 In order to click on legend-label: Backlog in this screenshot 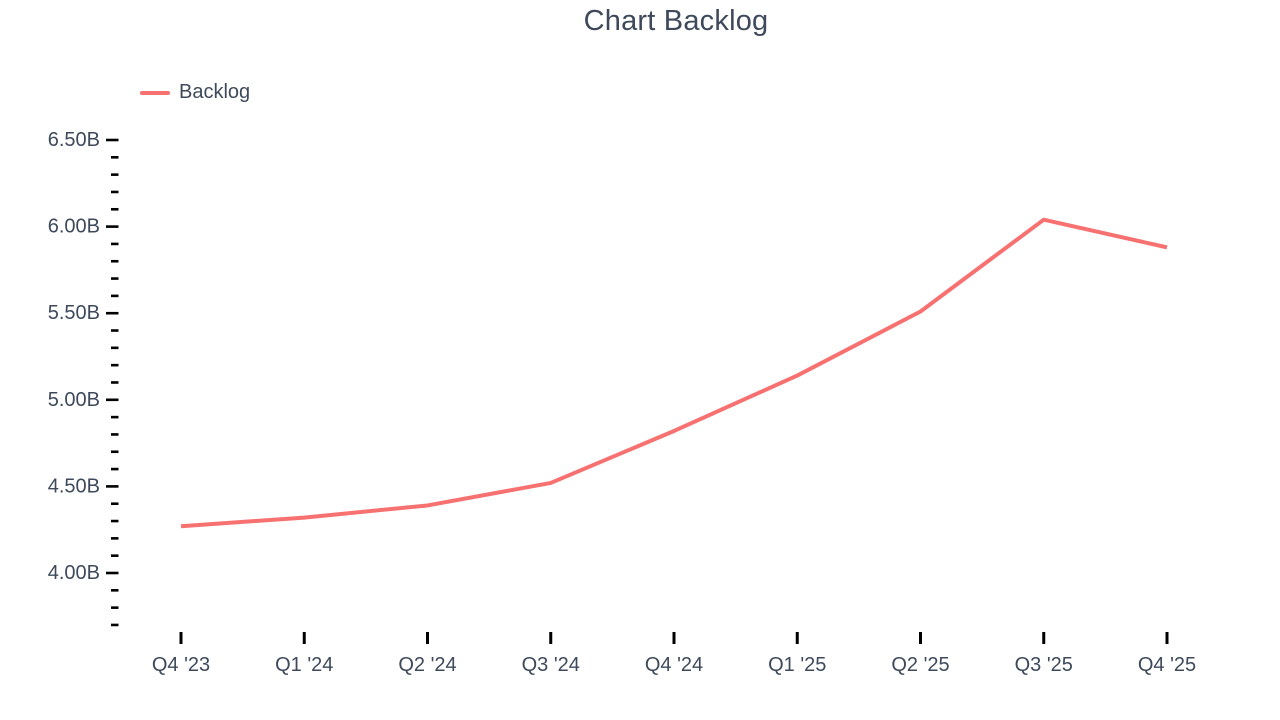, I will do `click(215, 92)`.